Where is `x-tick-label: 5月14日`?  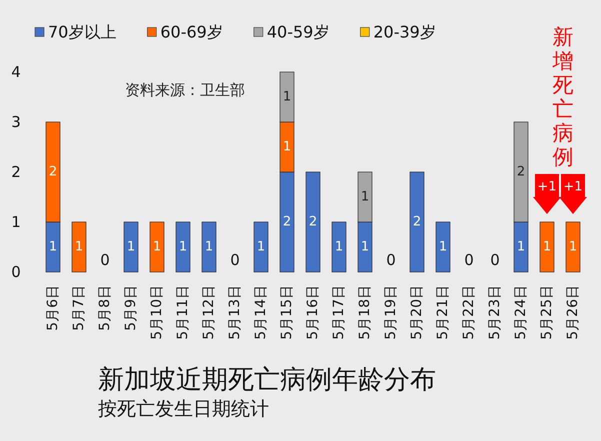
x-tick-label: 5月14日 is located at coordinates (261, 312).